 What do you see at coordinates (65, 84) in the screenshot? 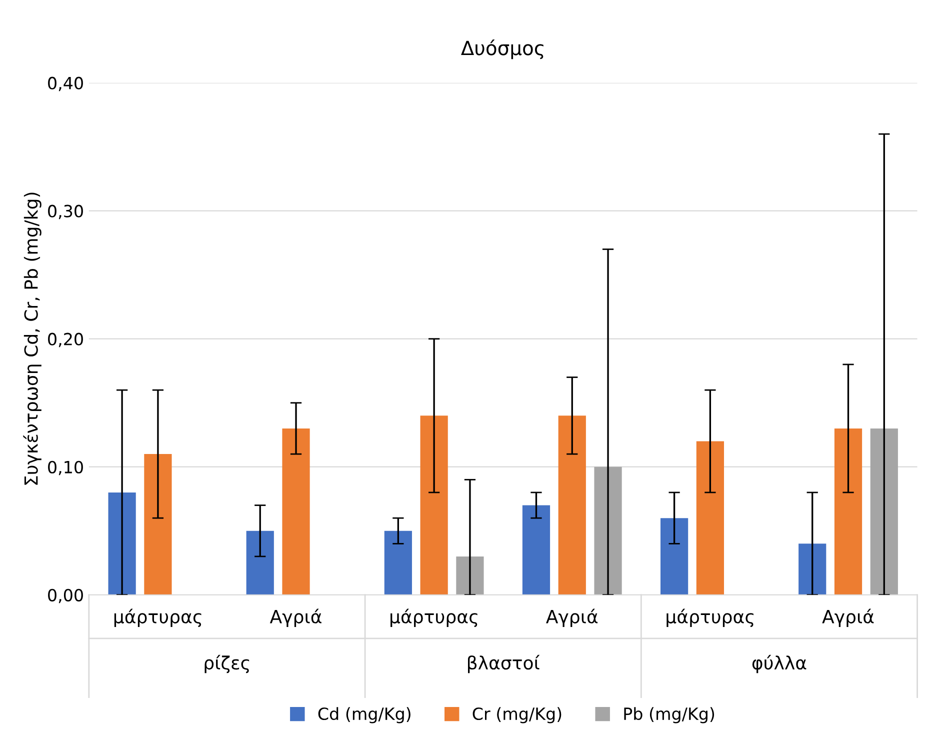
I see `y-tick-label: 0,40` at bounding box center [65, 84].